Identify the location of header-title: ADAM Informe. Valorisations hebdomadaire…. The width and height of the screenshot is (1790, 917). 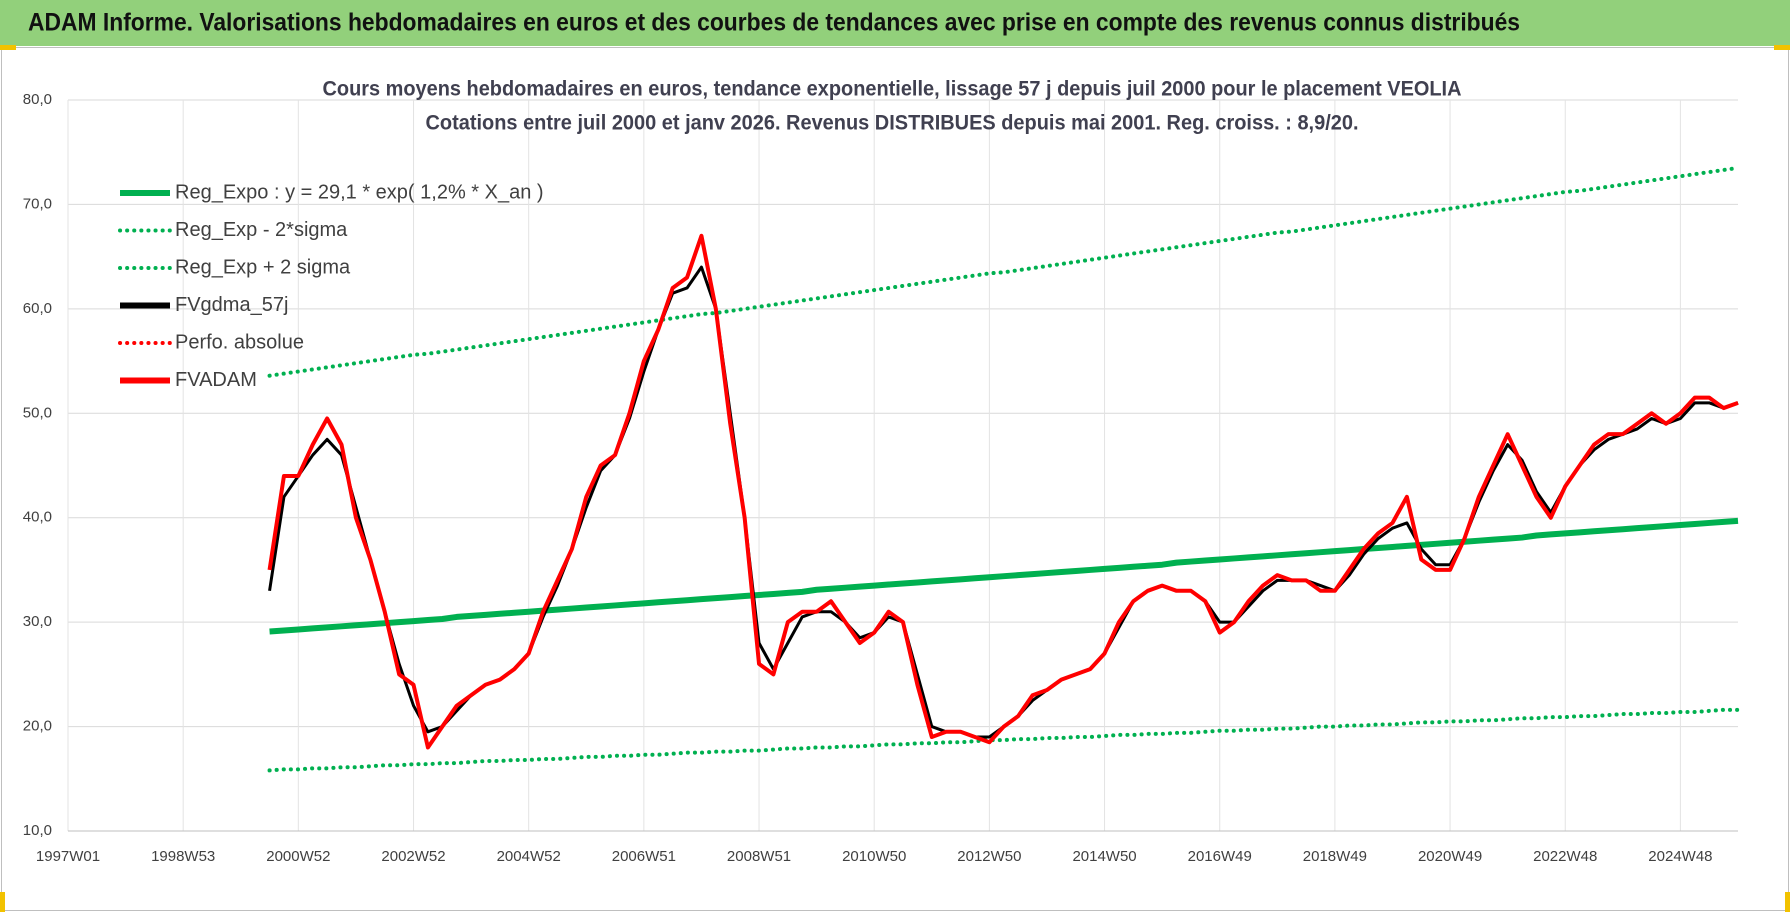
(774, 23).